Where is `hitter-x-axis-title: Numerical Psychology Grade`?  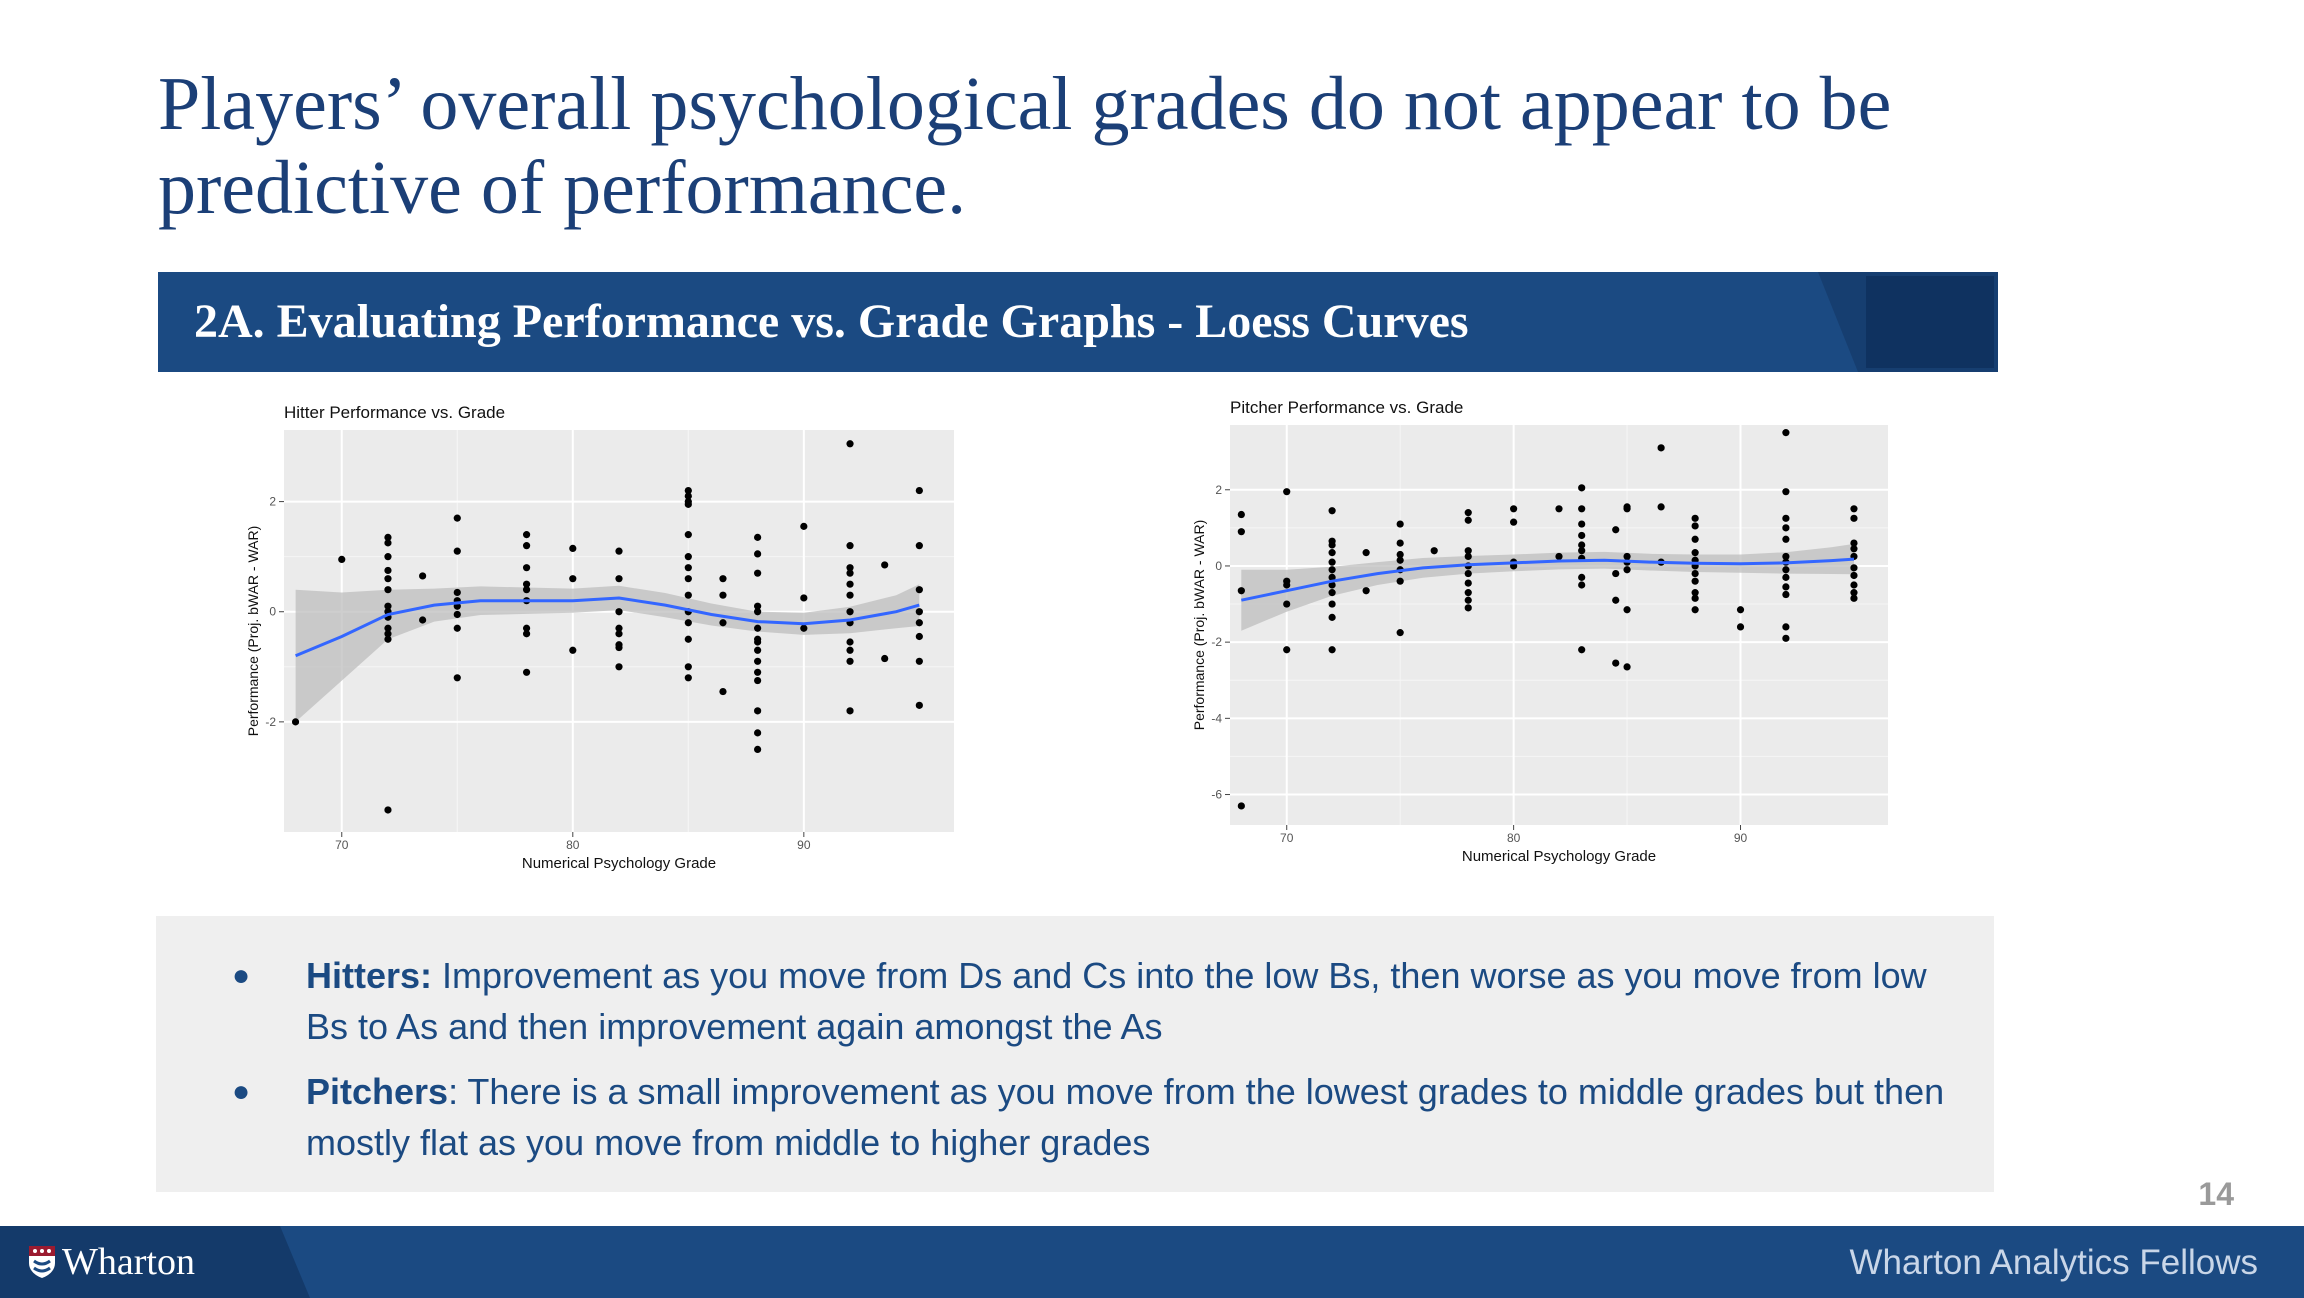 hitter-x-axis-title: Numerical Psychology Grade is located at coordinates (619, 863).